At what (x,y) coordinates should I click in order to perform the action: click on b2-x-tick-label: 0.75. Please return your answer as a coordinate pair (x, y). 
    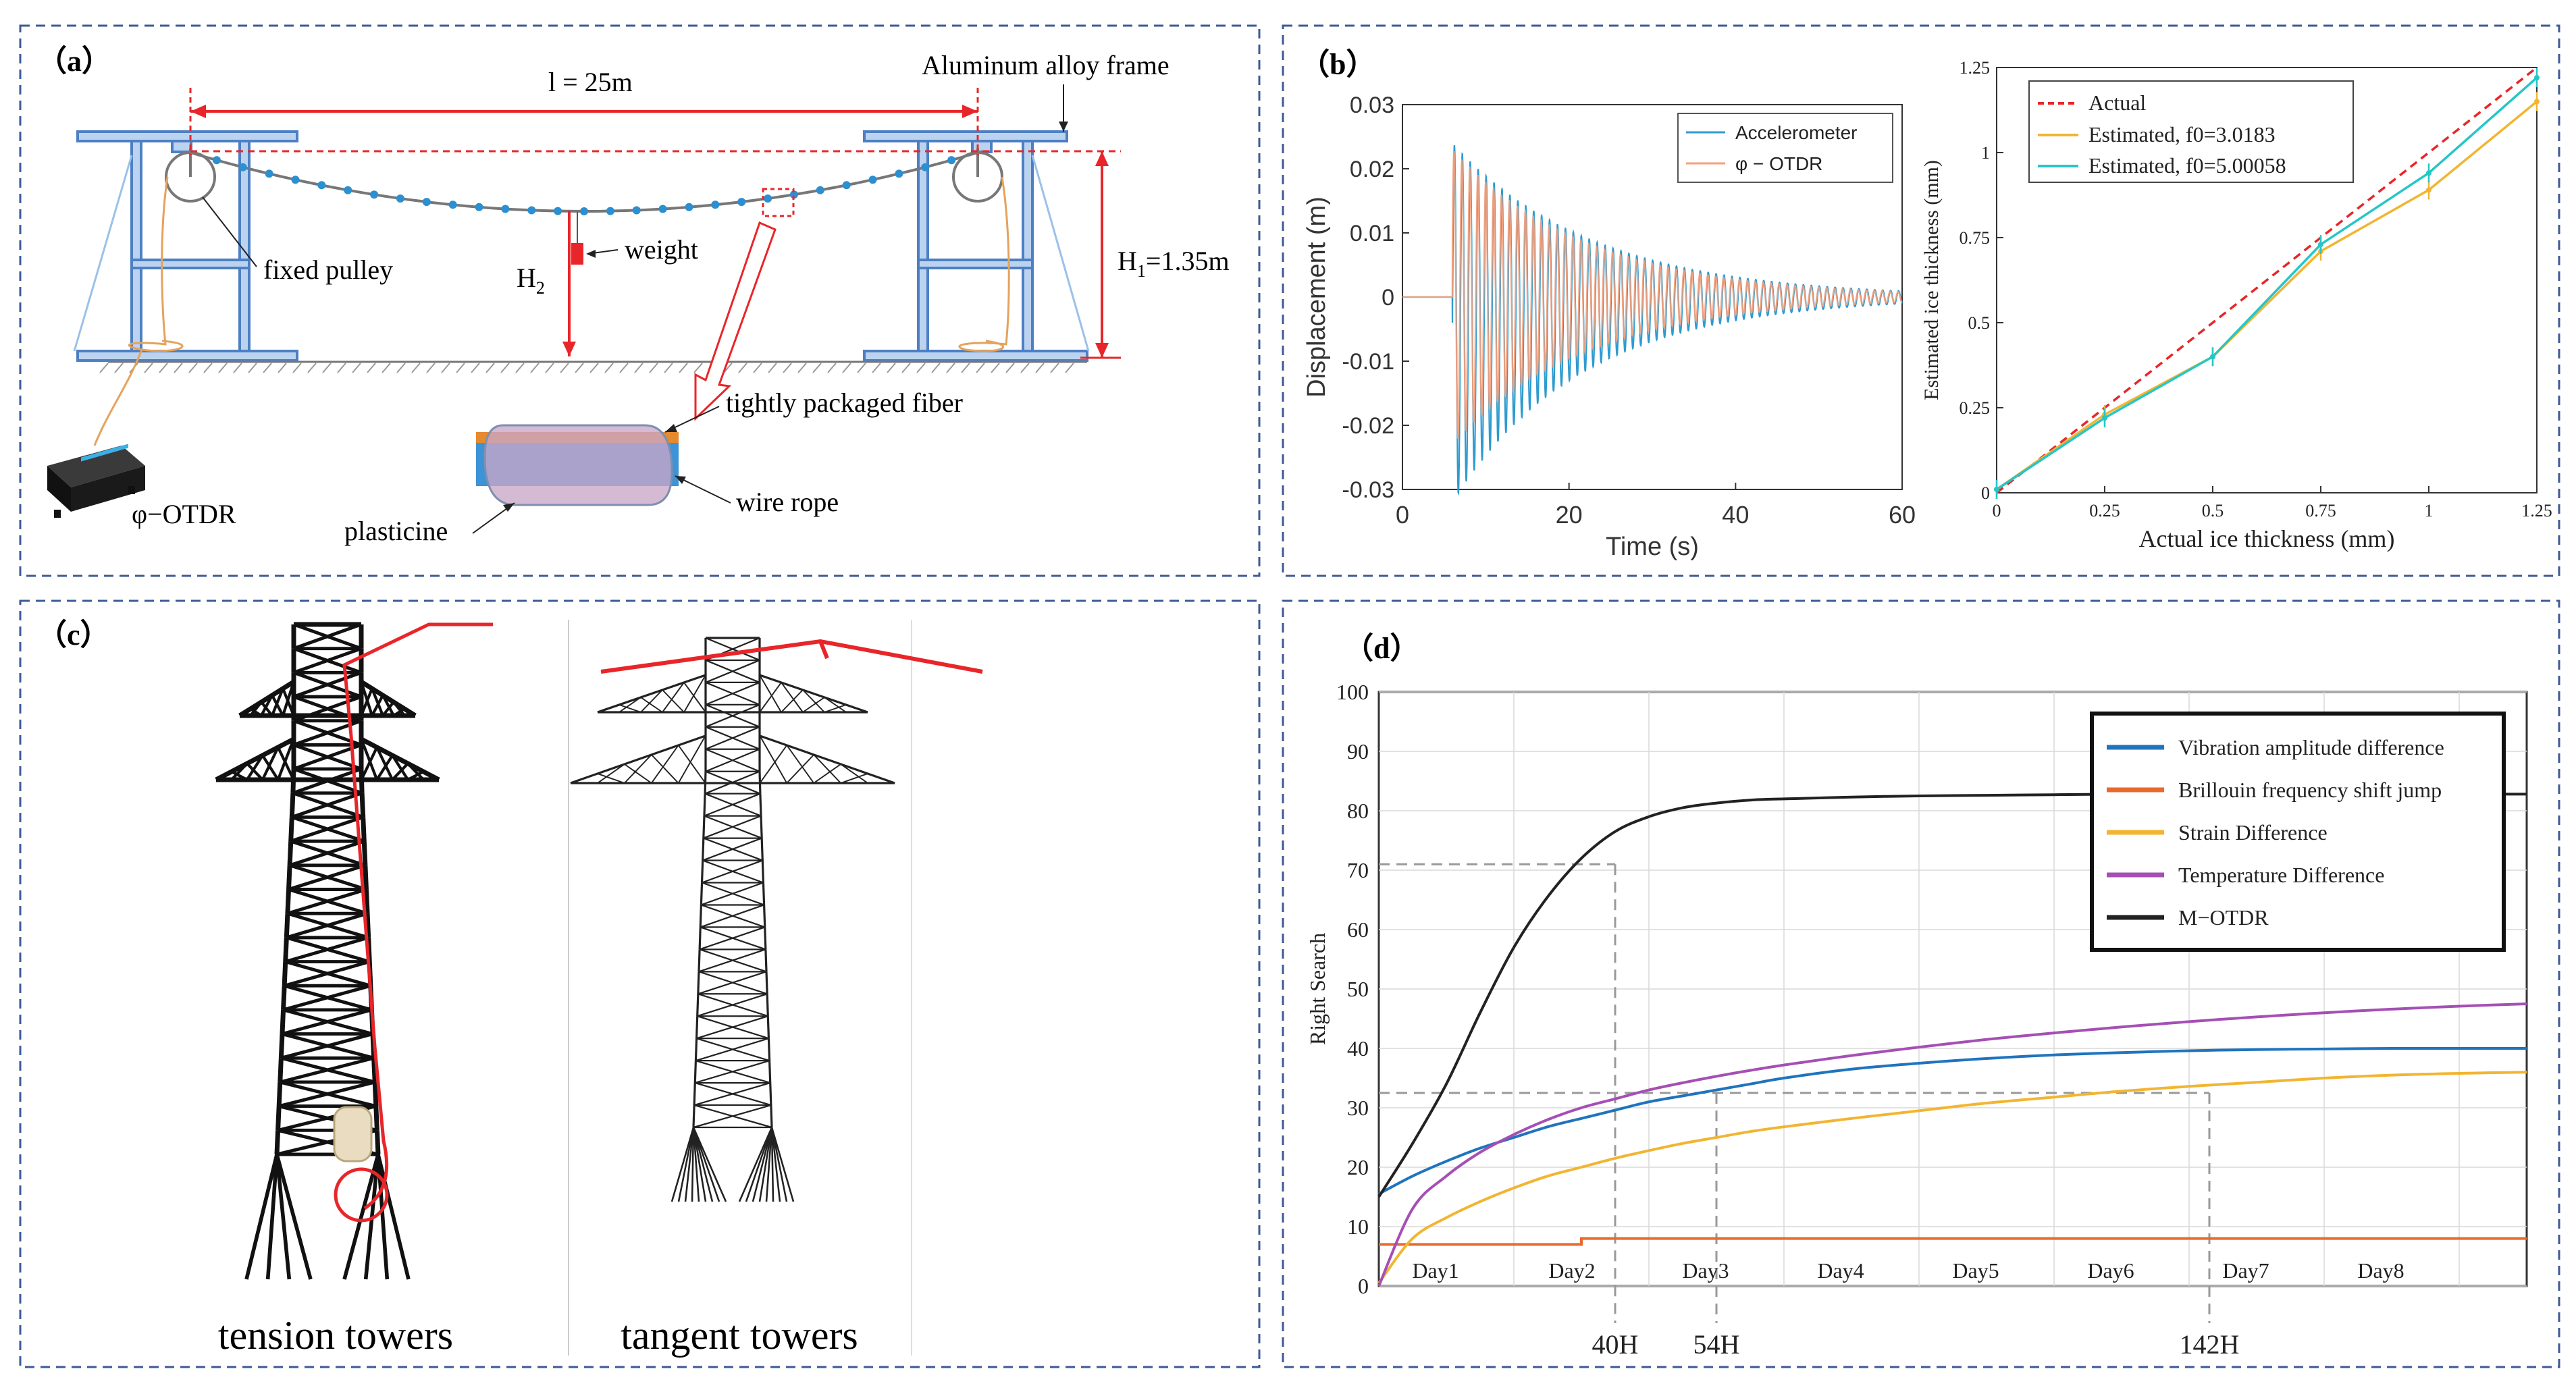
    Looking at the image, I should click on (2320, 510).